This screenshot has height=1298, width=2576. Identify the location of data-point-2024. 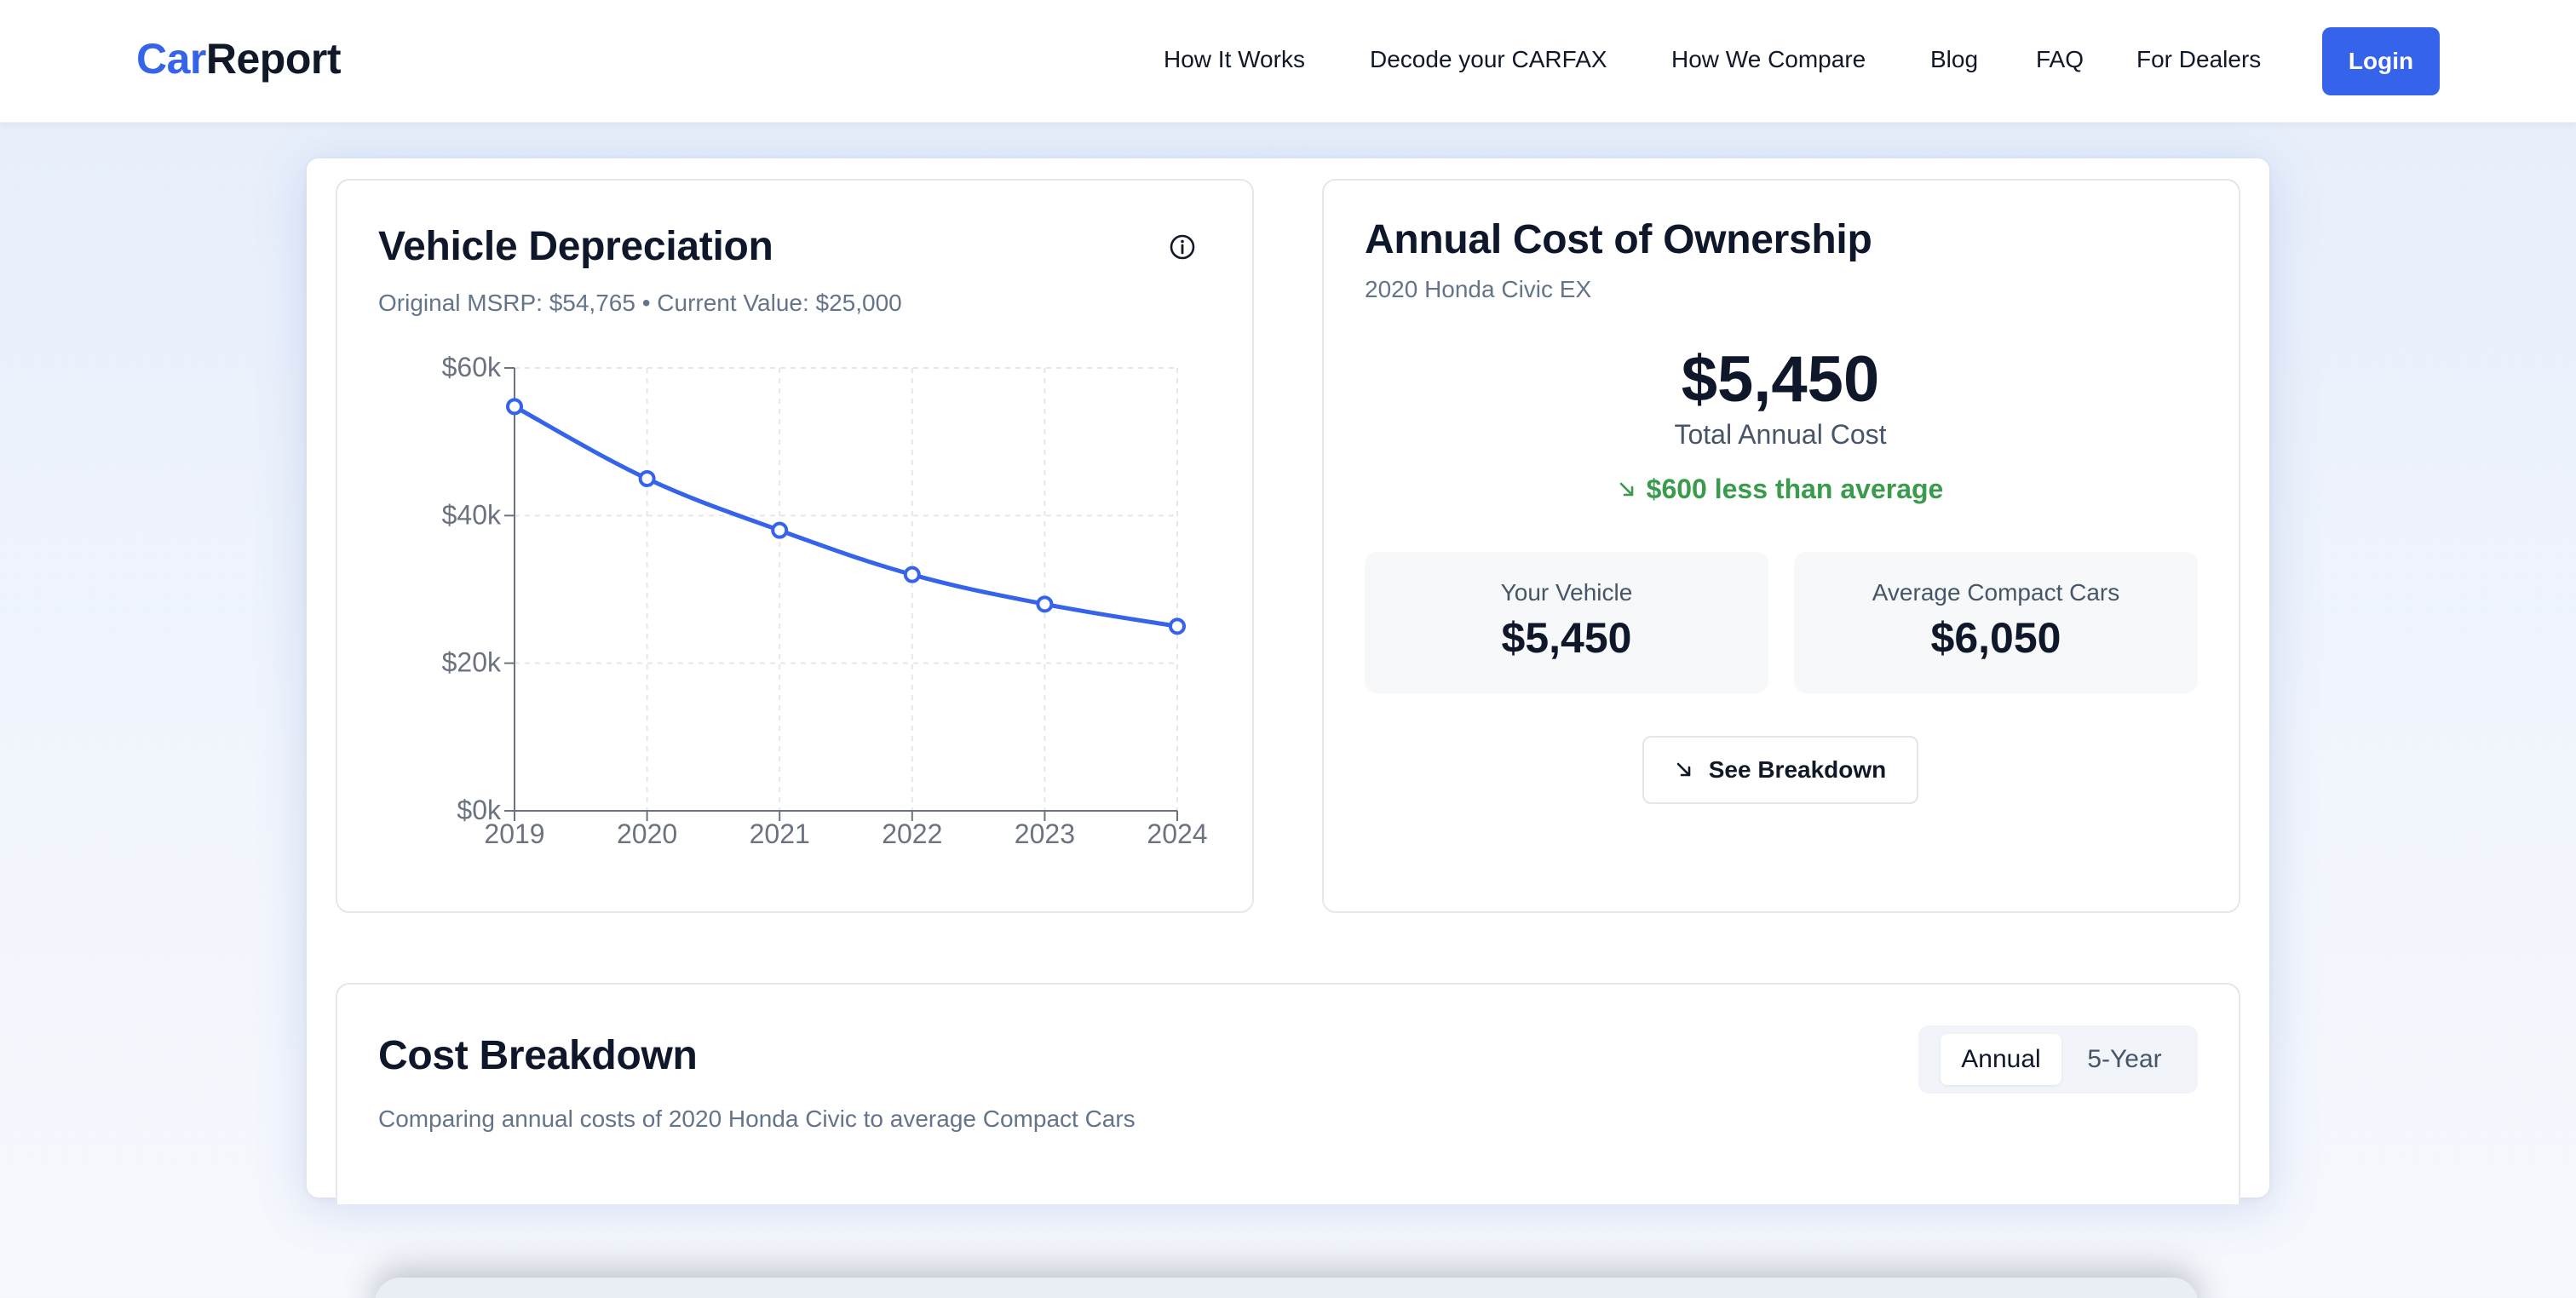
(1177, 626).